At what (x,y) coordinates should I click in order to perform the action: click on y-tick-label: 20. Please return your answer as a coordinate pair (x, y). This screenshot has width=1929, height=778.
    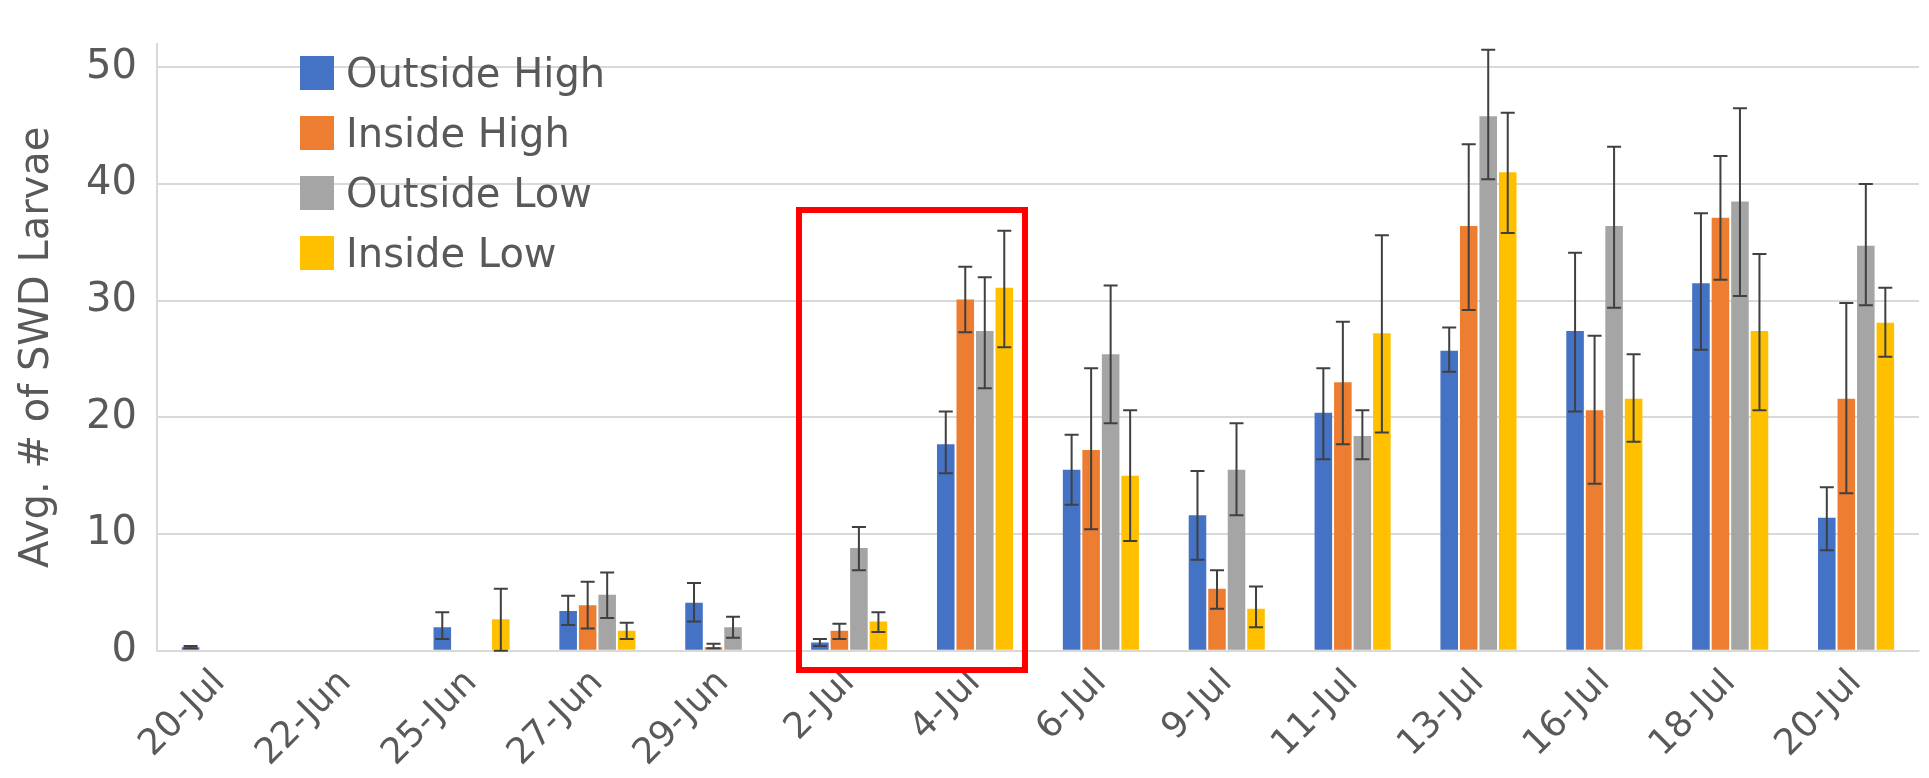
    Looking at the image, I should click on (111, 413).